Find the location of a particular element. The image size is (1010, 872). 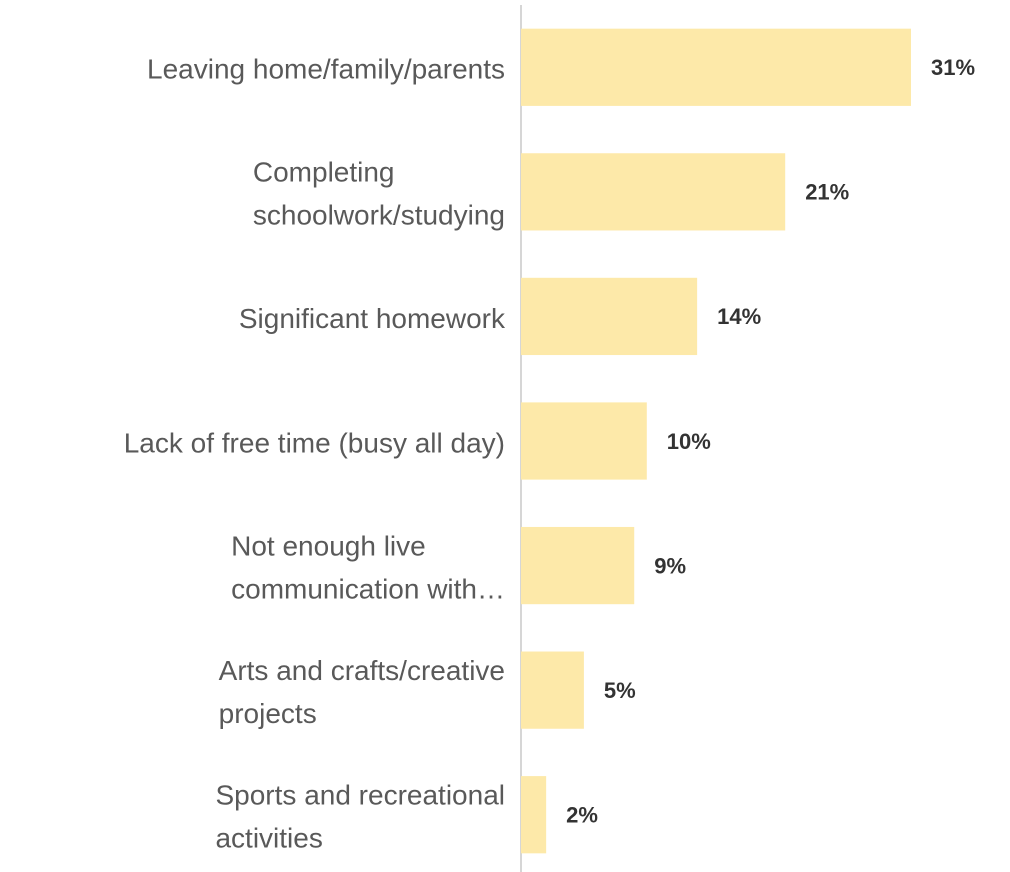

category-label-line: Leaving home/family/parents is located at coordinates (326, 69).